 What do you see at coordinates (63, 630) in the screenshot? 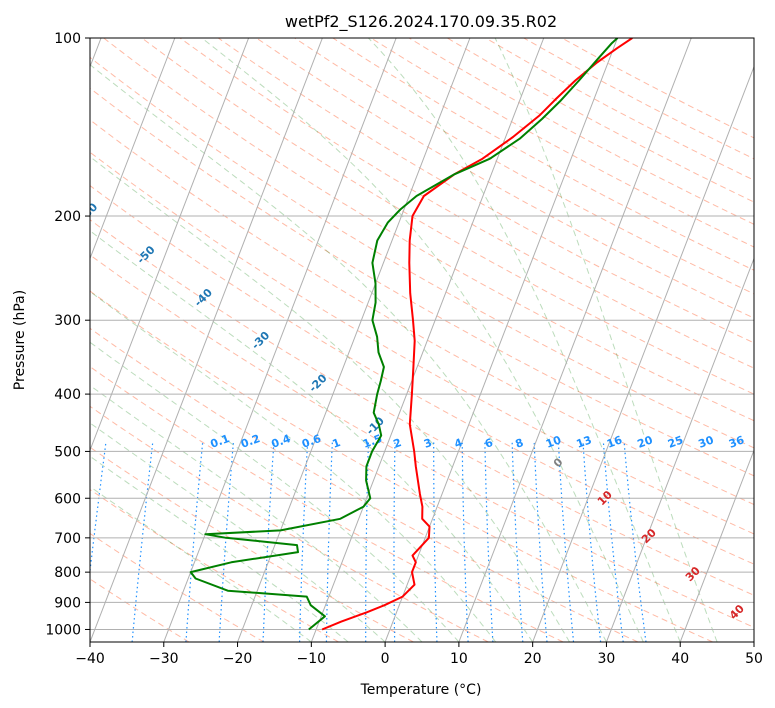
I see `y-tick-label: 1000` at bounding box center [63, 630].